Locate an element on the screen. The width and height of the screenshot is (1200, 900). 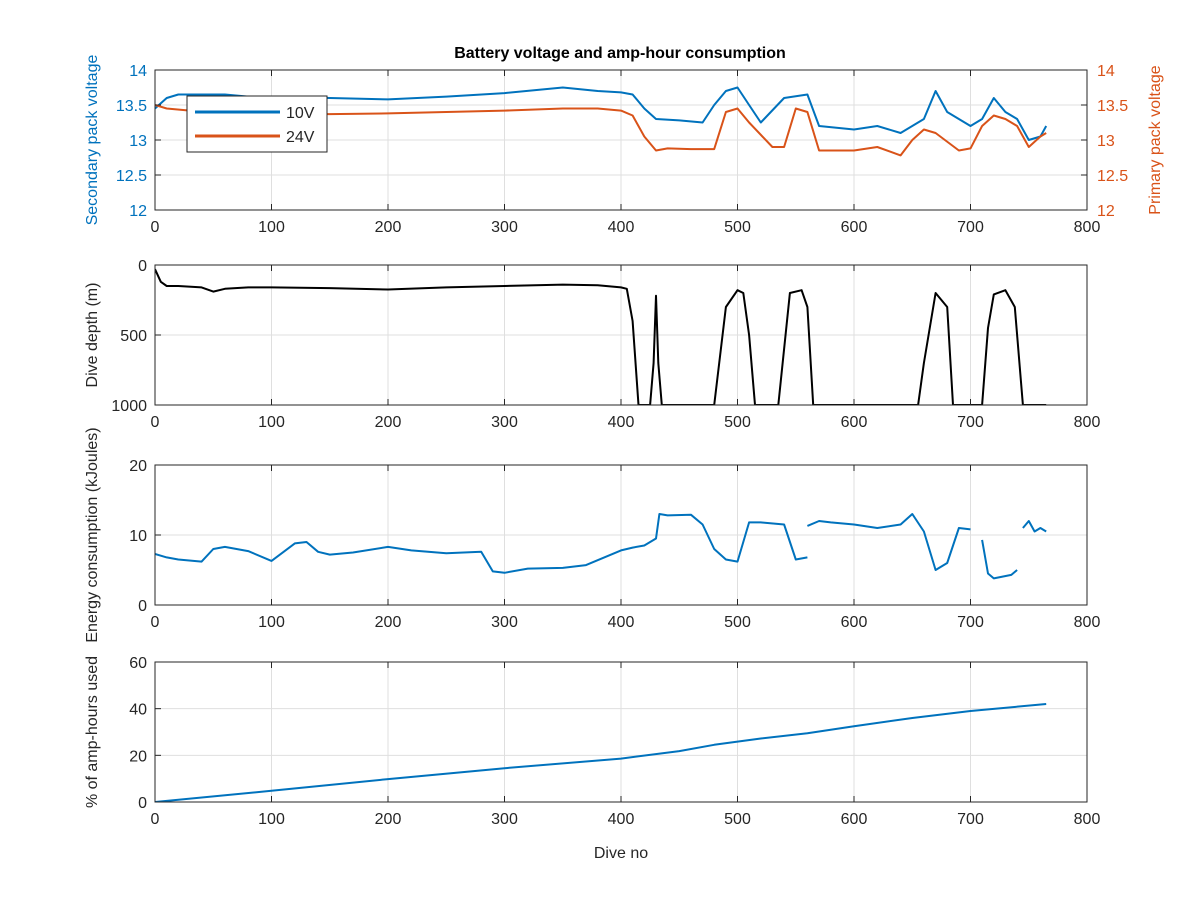
legend-box is located at coordinates (257, 124).